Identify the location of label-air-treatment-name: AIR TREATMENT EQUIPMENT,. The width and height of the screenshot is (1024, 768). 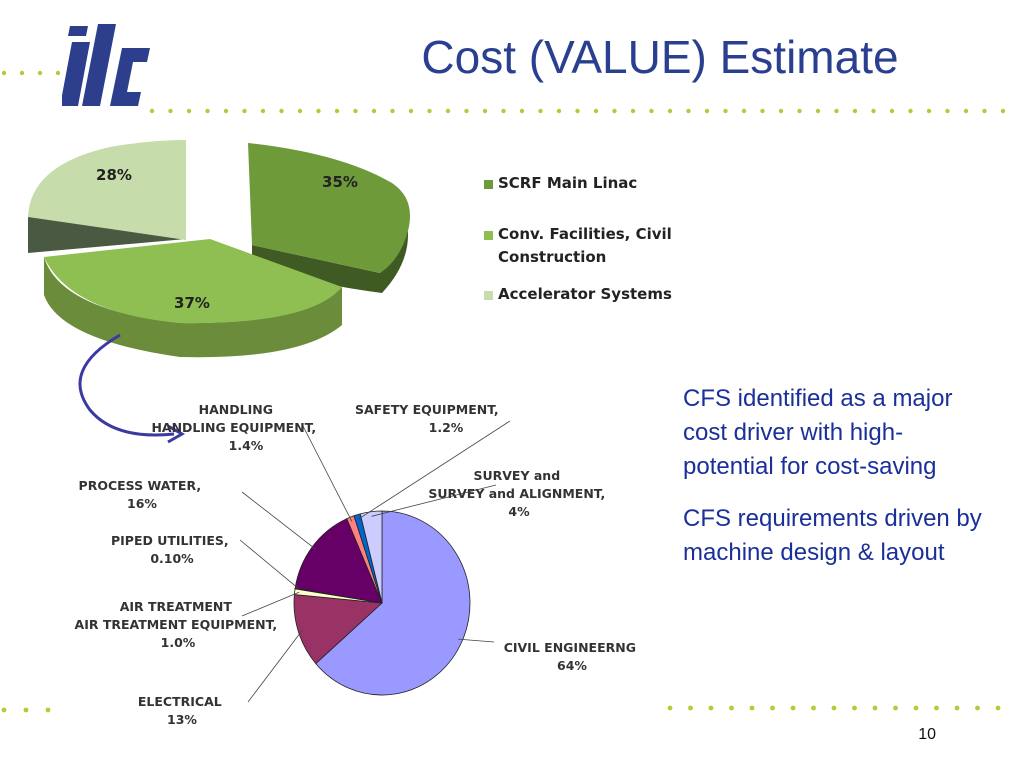
(176, 624).